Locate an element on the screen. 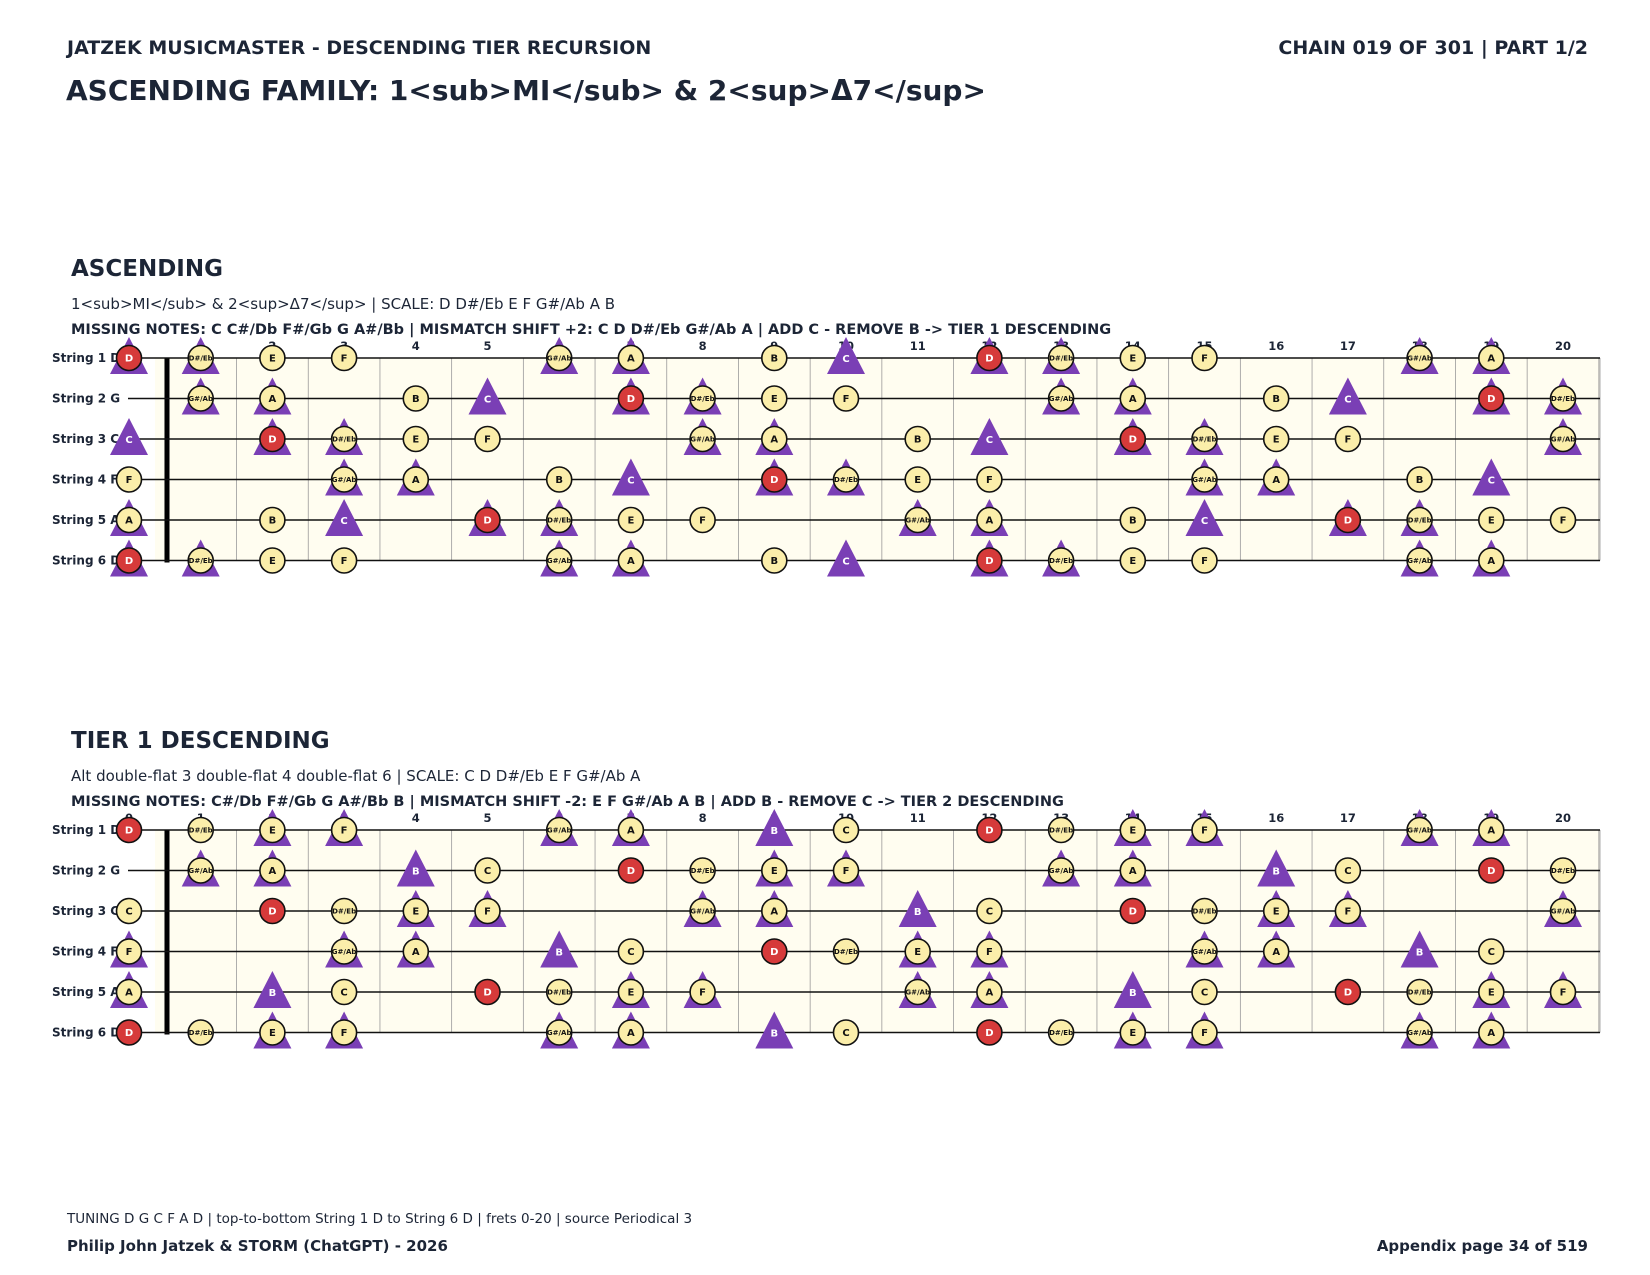  string-label: String 2 G is located at coordinates (86, 871).